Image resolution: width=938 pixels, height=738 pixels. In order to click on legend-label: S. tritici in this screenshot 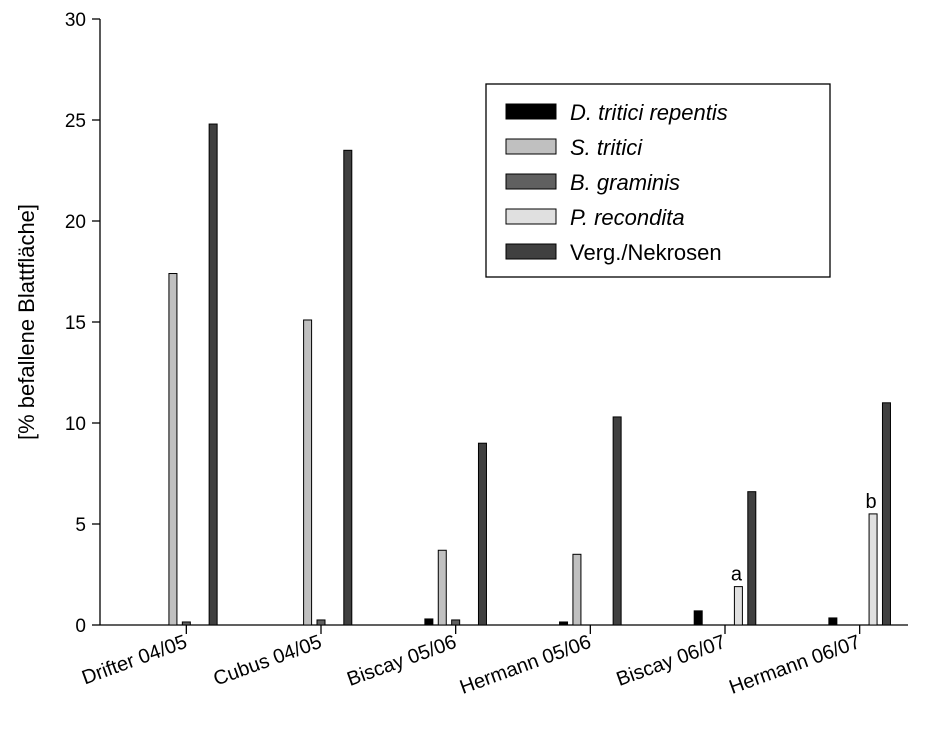, I will do `click(606, 147)`.